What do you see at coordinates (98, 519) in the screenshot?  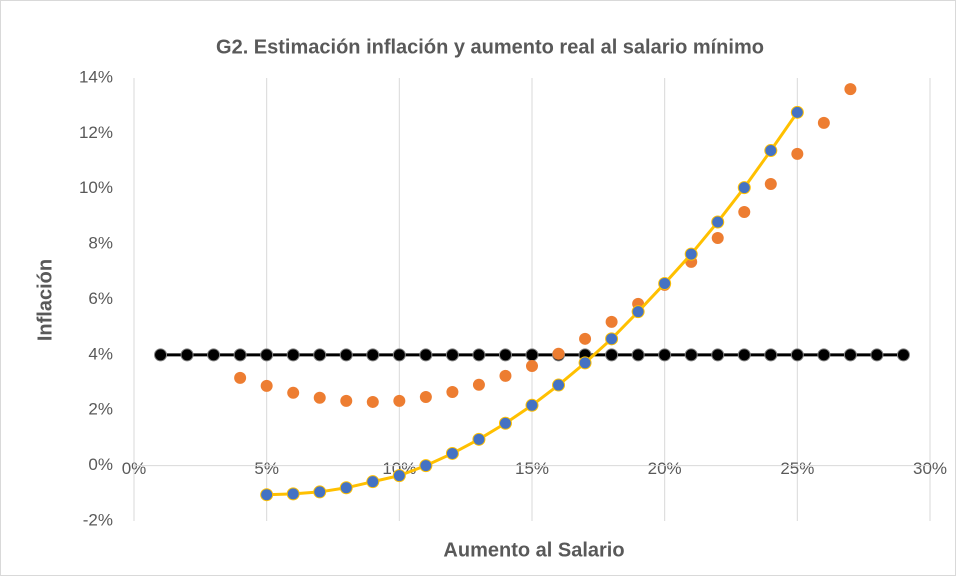 I see `y-tick-label: -2%` at bounding box center [98, 519].